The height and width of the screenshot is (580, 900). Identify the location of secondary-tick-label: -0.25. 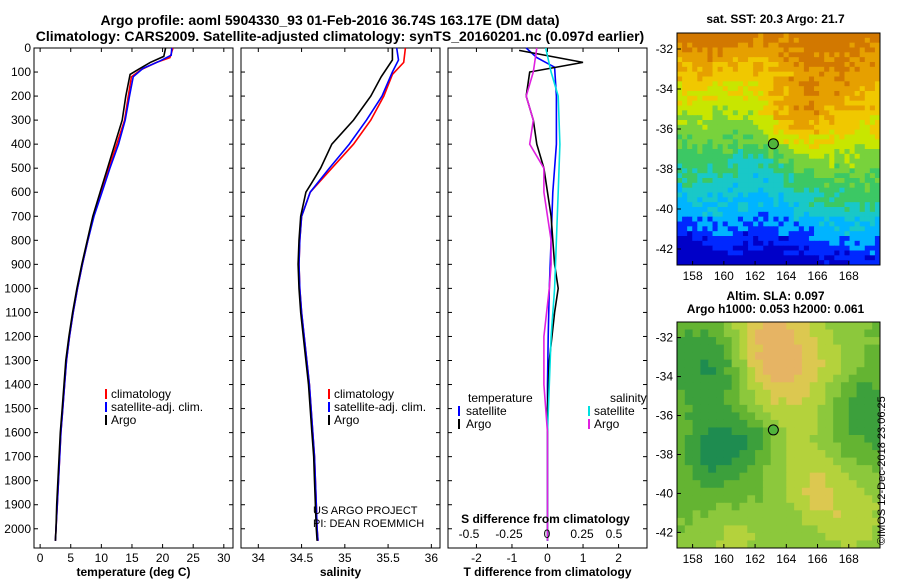
(509, 534).